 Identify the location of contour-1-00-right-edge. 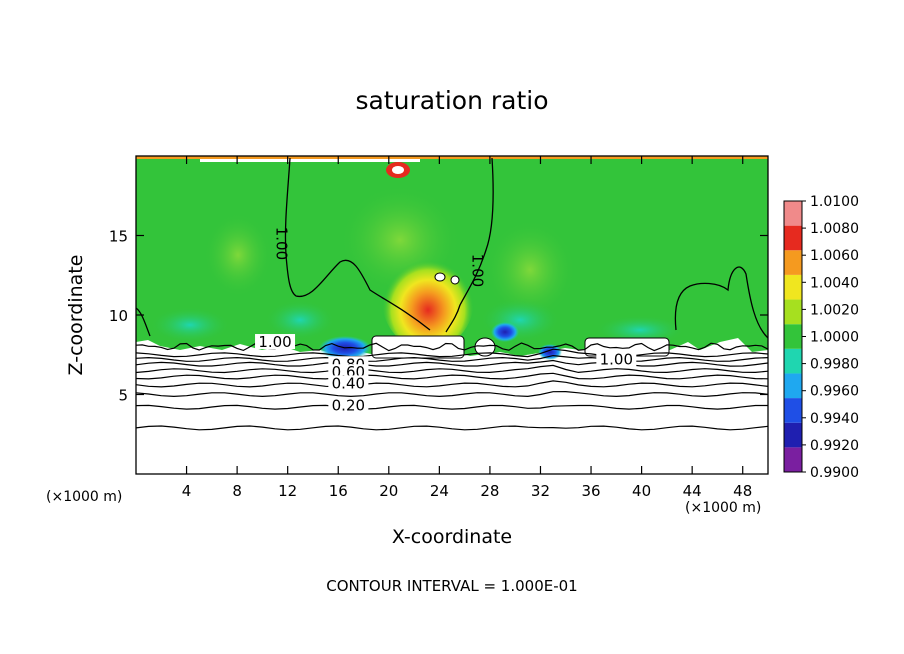
(721, 302).